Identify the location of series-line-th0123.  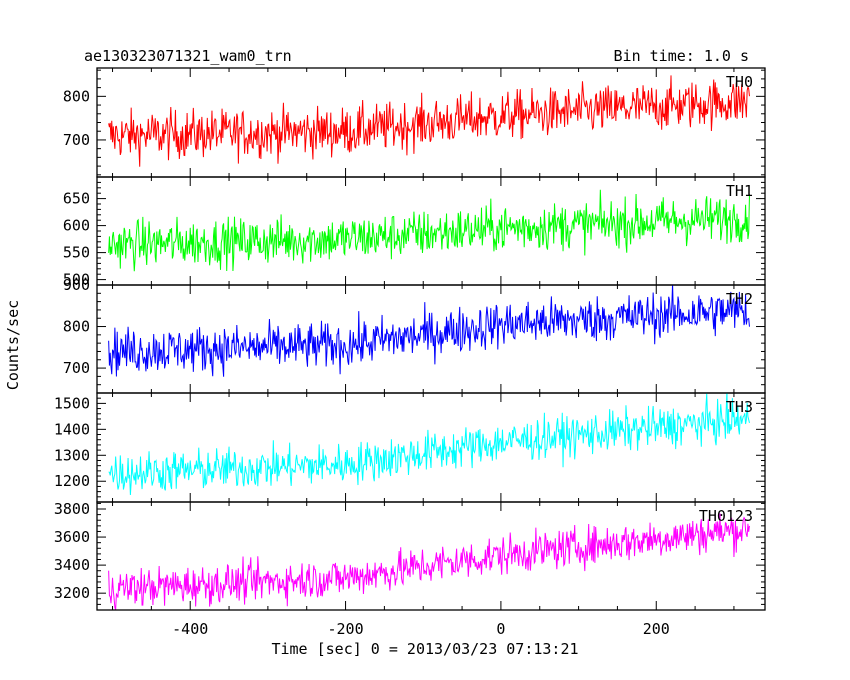
(429, 561).